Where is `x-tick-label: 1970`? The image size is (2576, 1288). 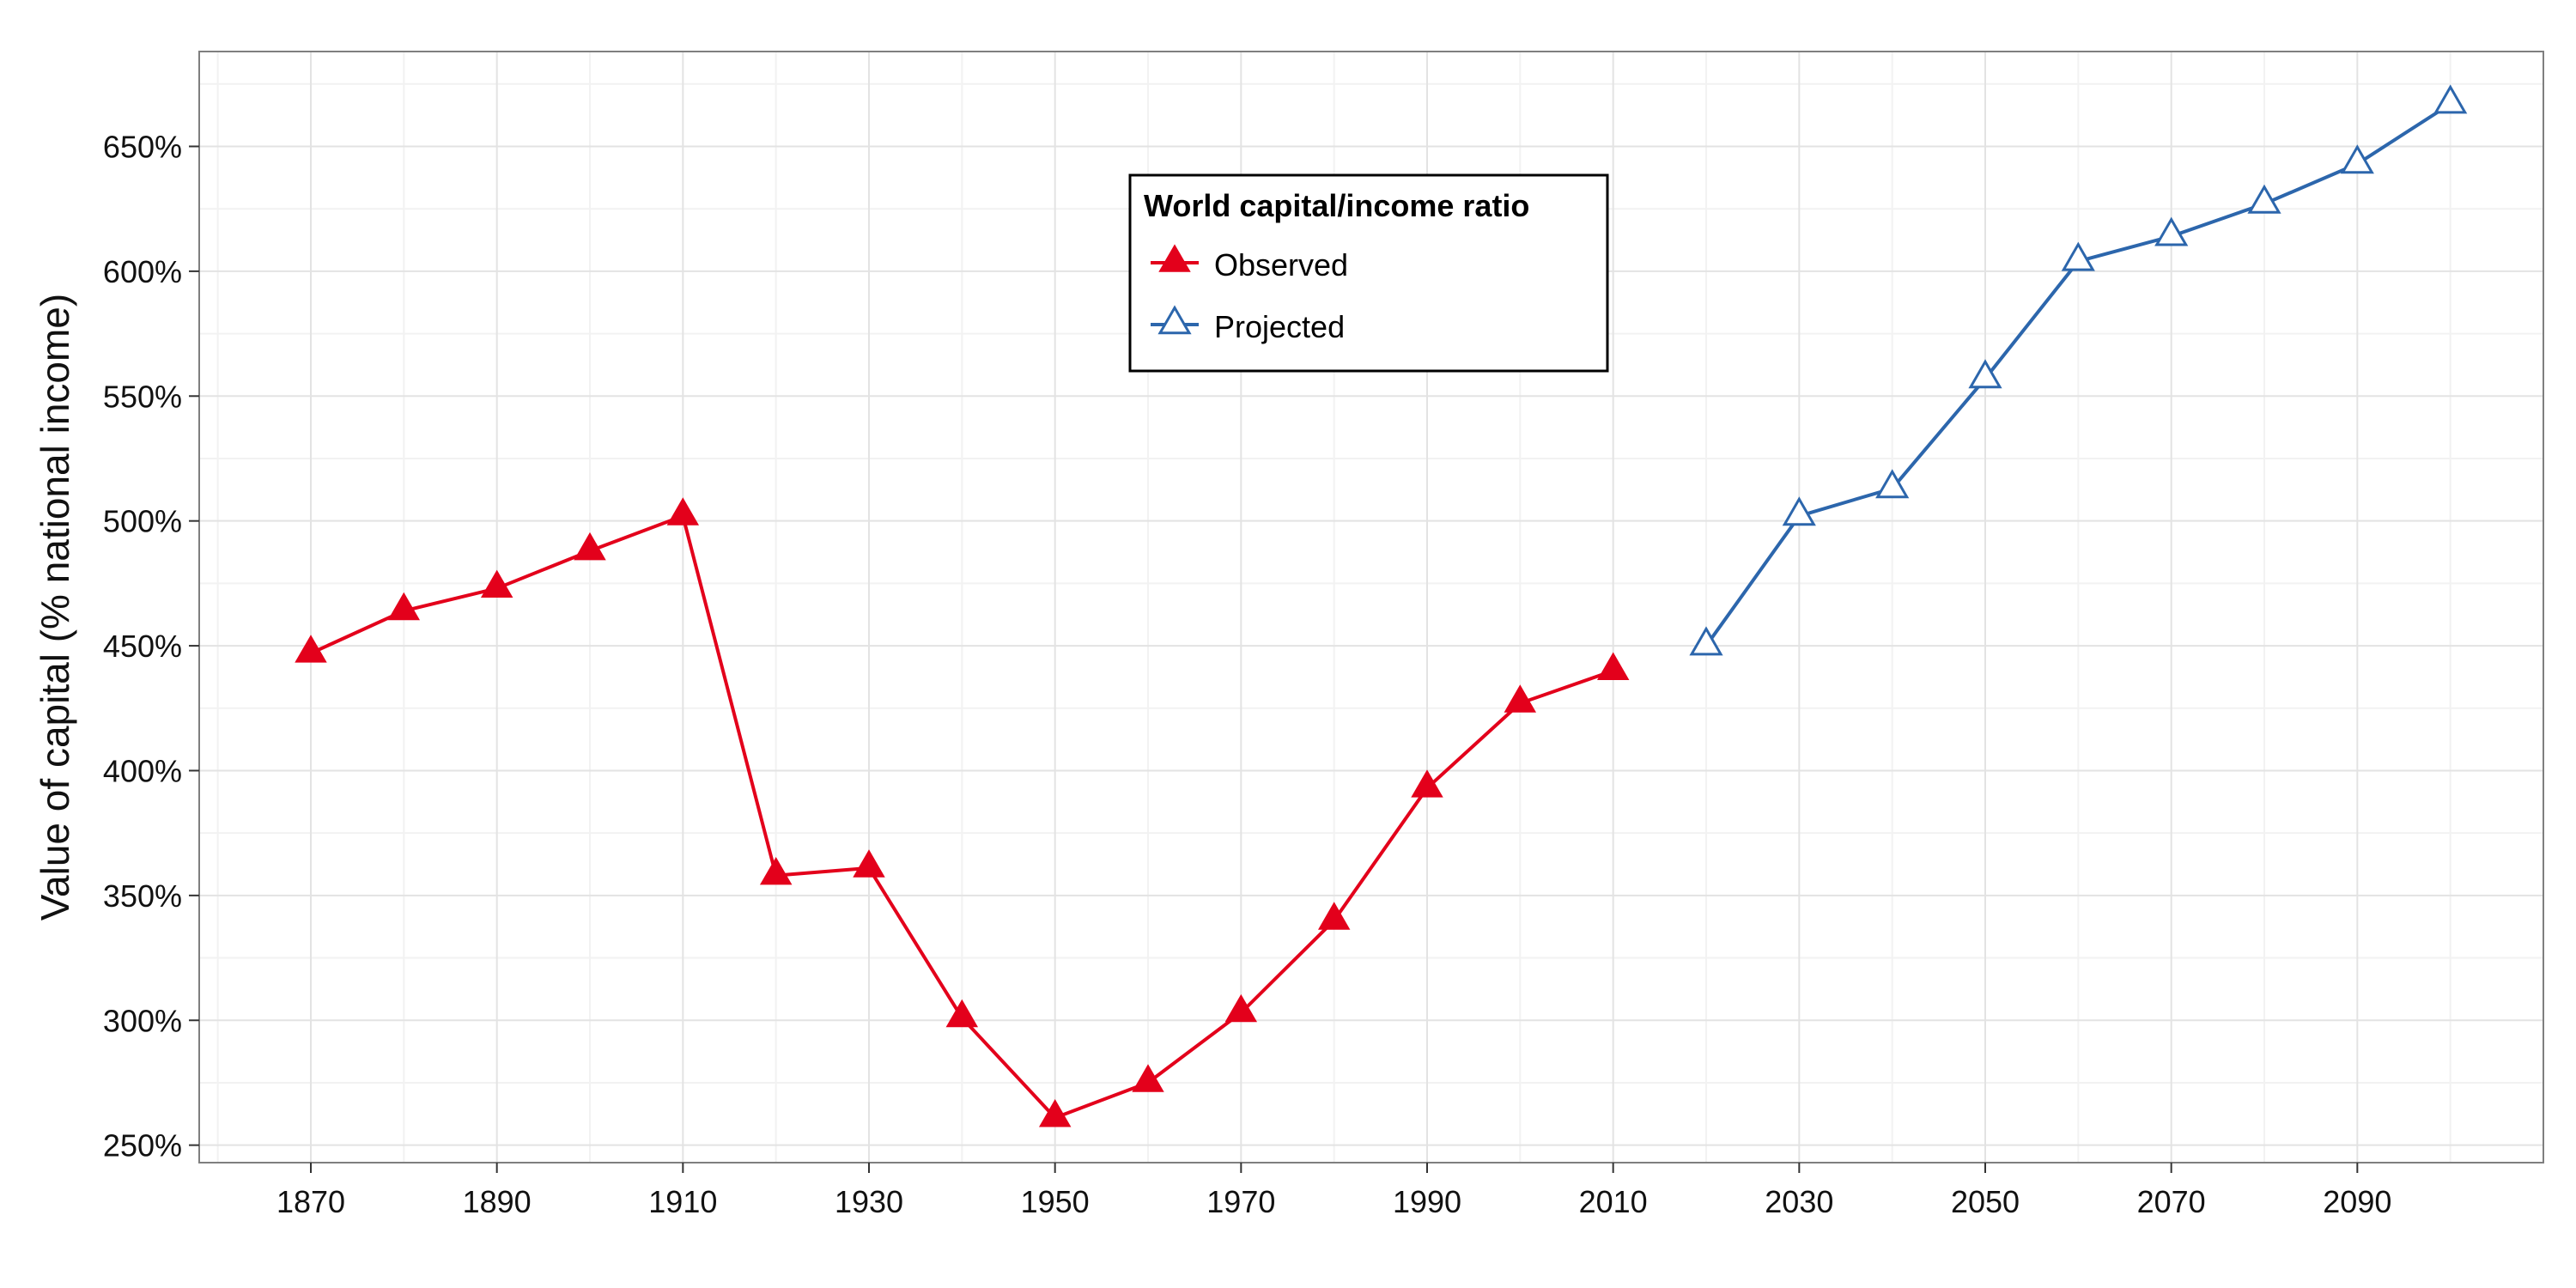 x-tick-label: 1970 is located at coordinates (1240, 1202).